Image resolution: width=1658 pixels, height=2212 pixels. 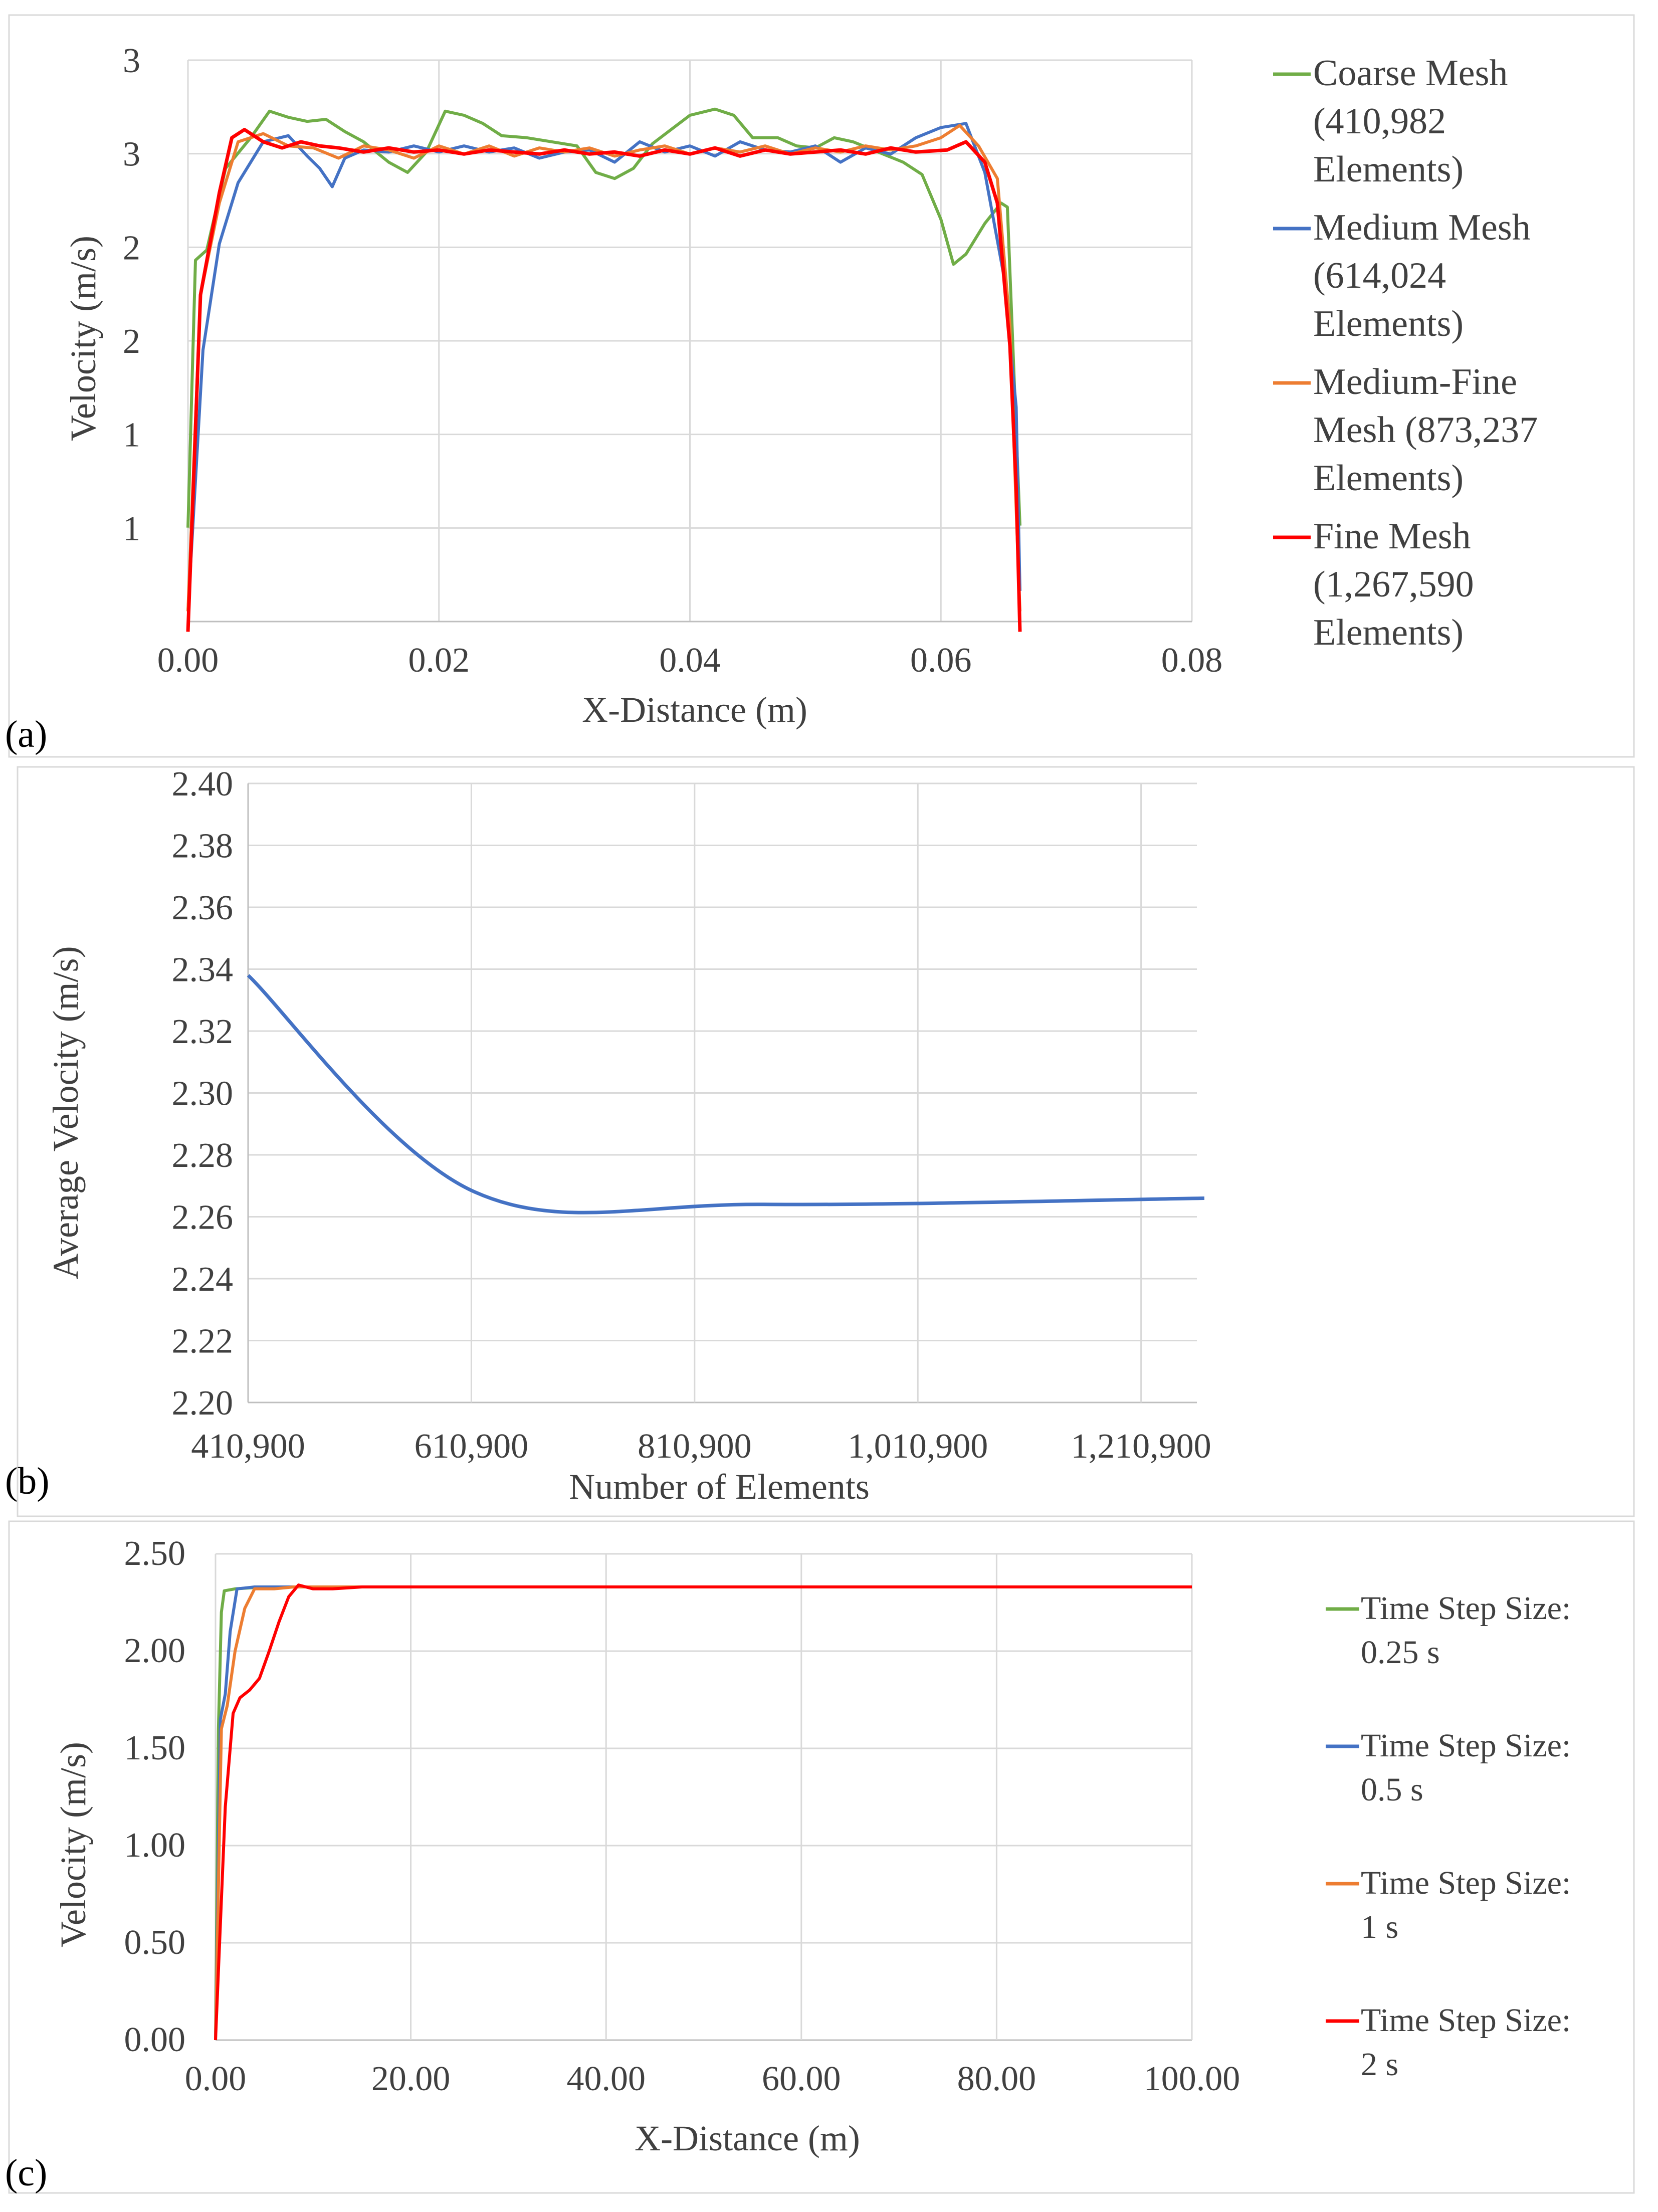 I want to click on chart-c-y-tick: 1.50, so click(x=155, y=1748).